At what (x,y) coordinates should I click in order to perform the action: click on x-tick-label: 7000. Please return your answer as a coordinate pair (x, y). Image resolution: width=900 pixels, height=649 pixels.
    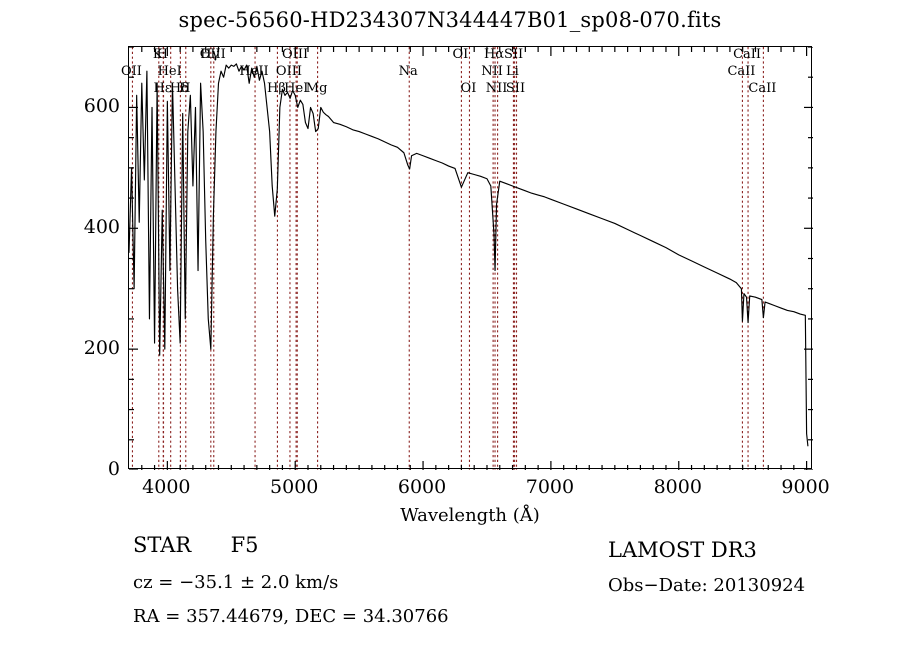
    Looking at the image, I should click on (550, 487).